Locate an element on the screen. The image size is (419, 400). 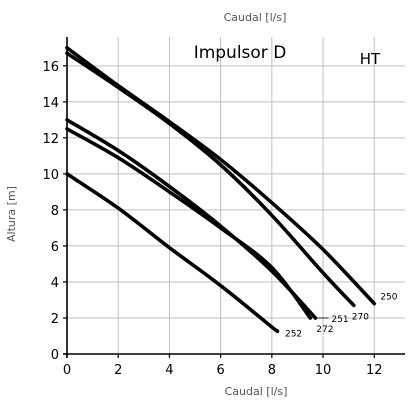
x-tick-label: 4 is located at coordinates (169, 370).